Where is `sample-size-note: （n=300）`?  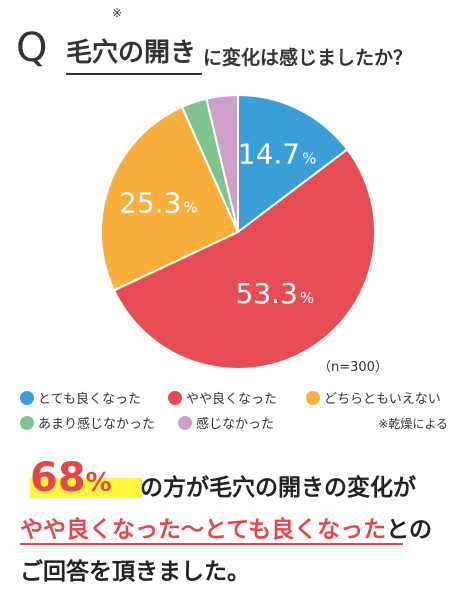
sample-size-note: （n=300） is located at coordinates (353, 367).